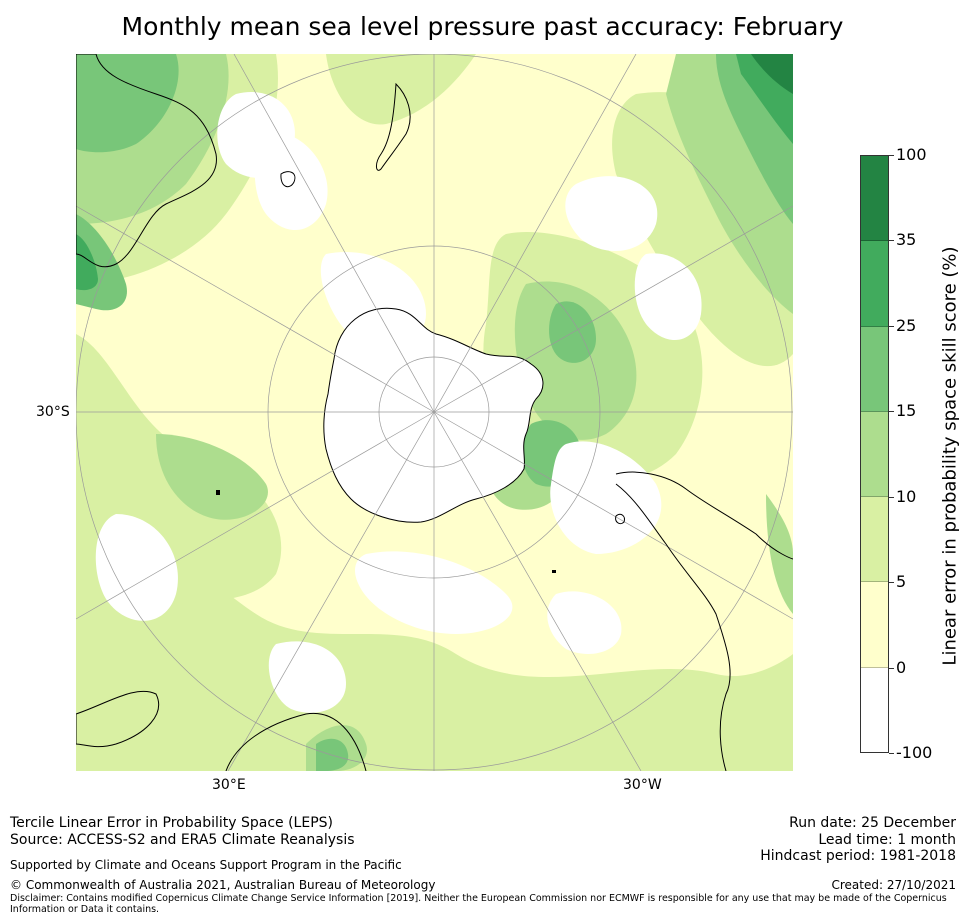 Image resolution: width=965 pixels, height=919 pixels. I want to click on africa-coast, so click(221, 730).